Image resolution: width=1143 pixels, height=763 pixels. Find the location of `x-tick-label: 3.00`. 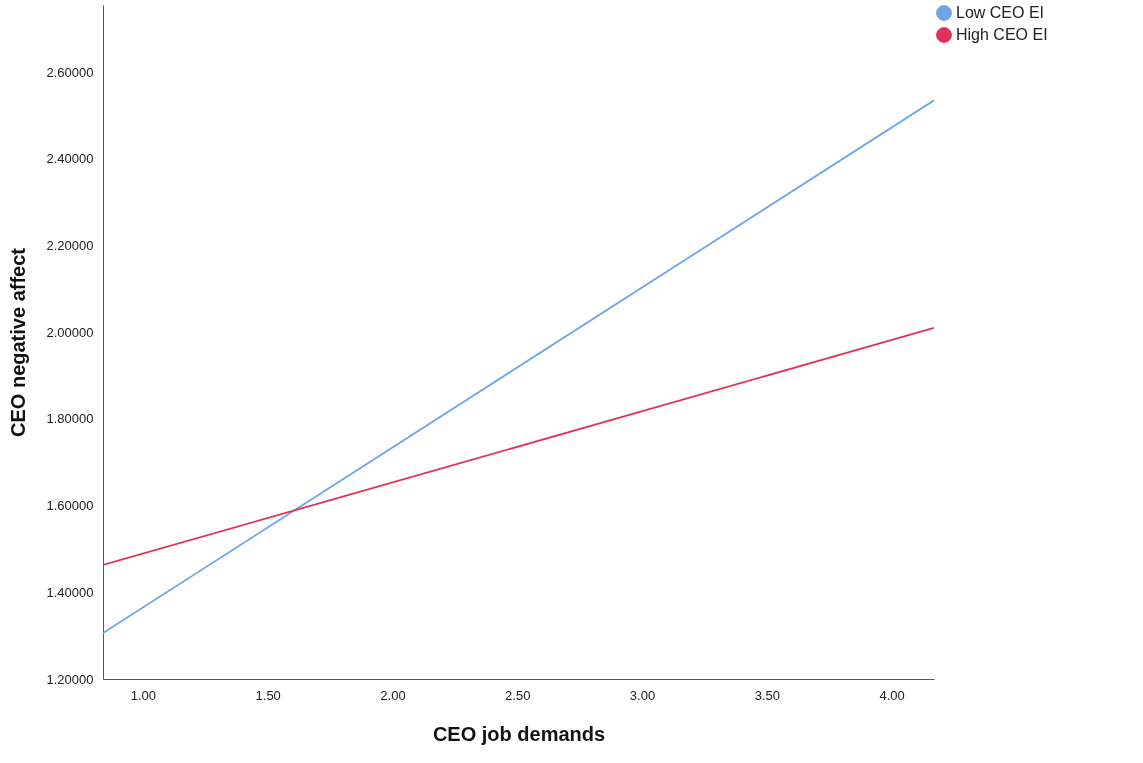

x-tick-label: 3.00 is located at coordinates (642, 695).